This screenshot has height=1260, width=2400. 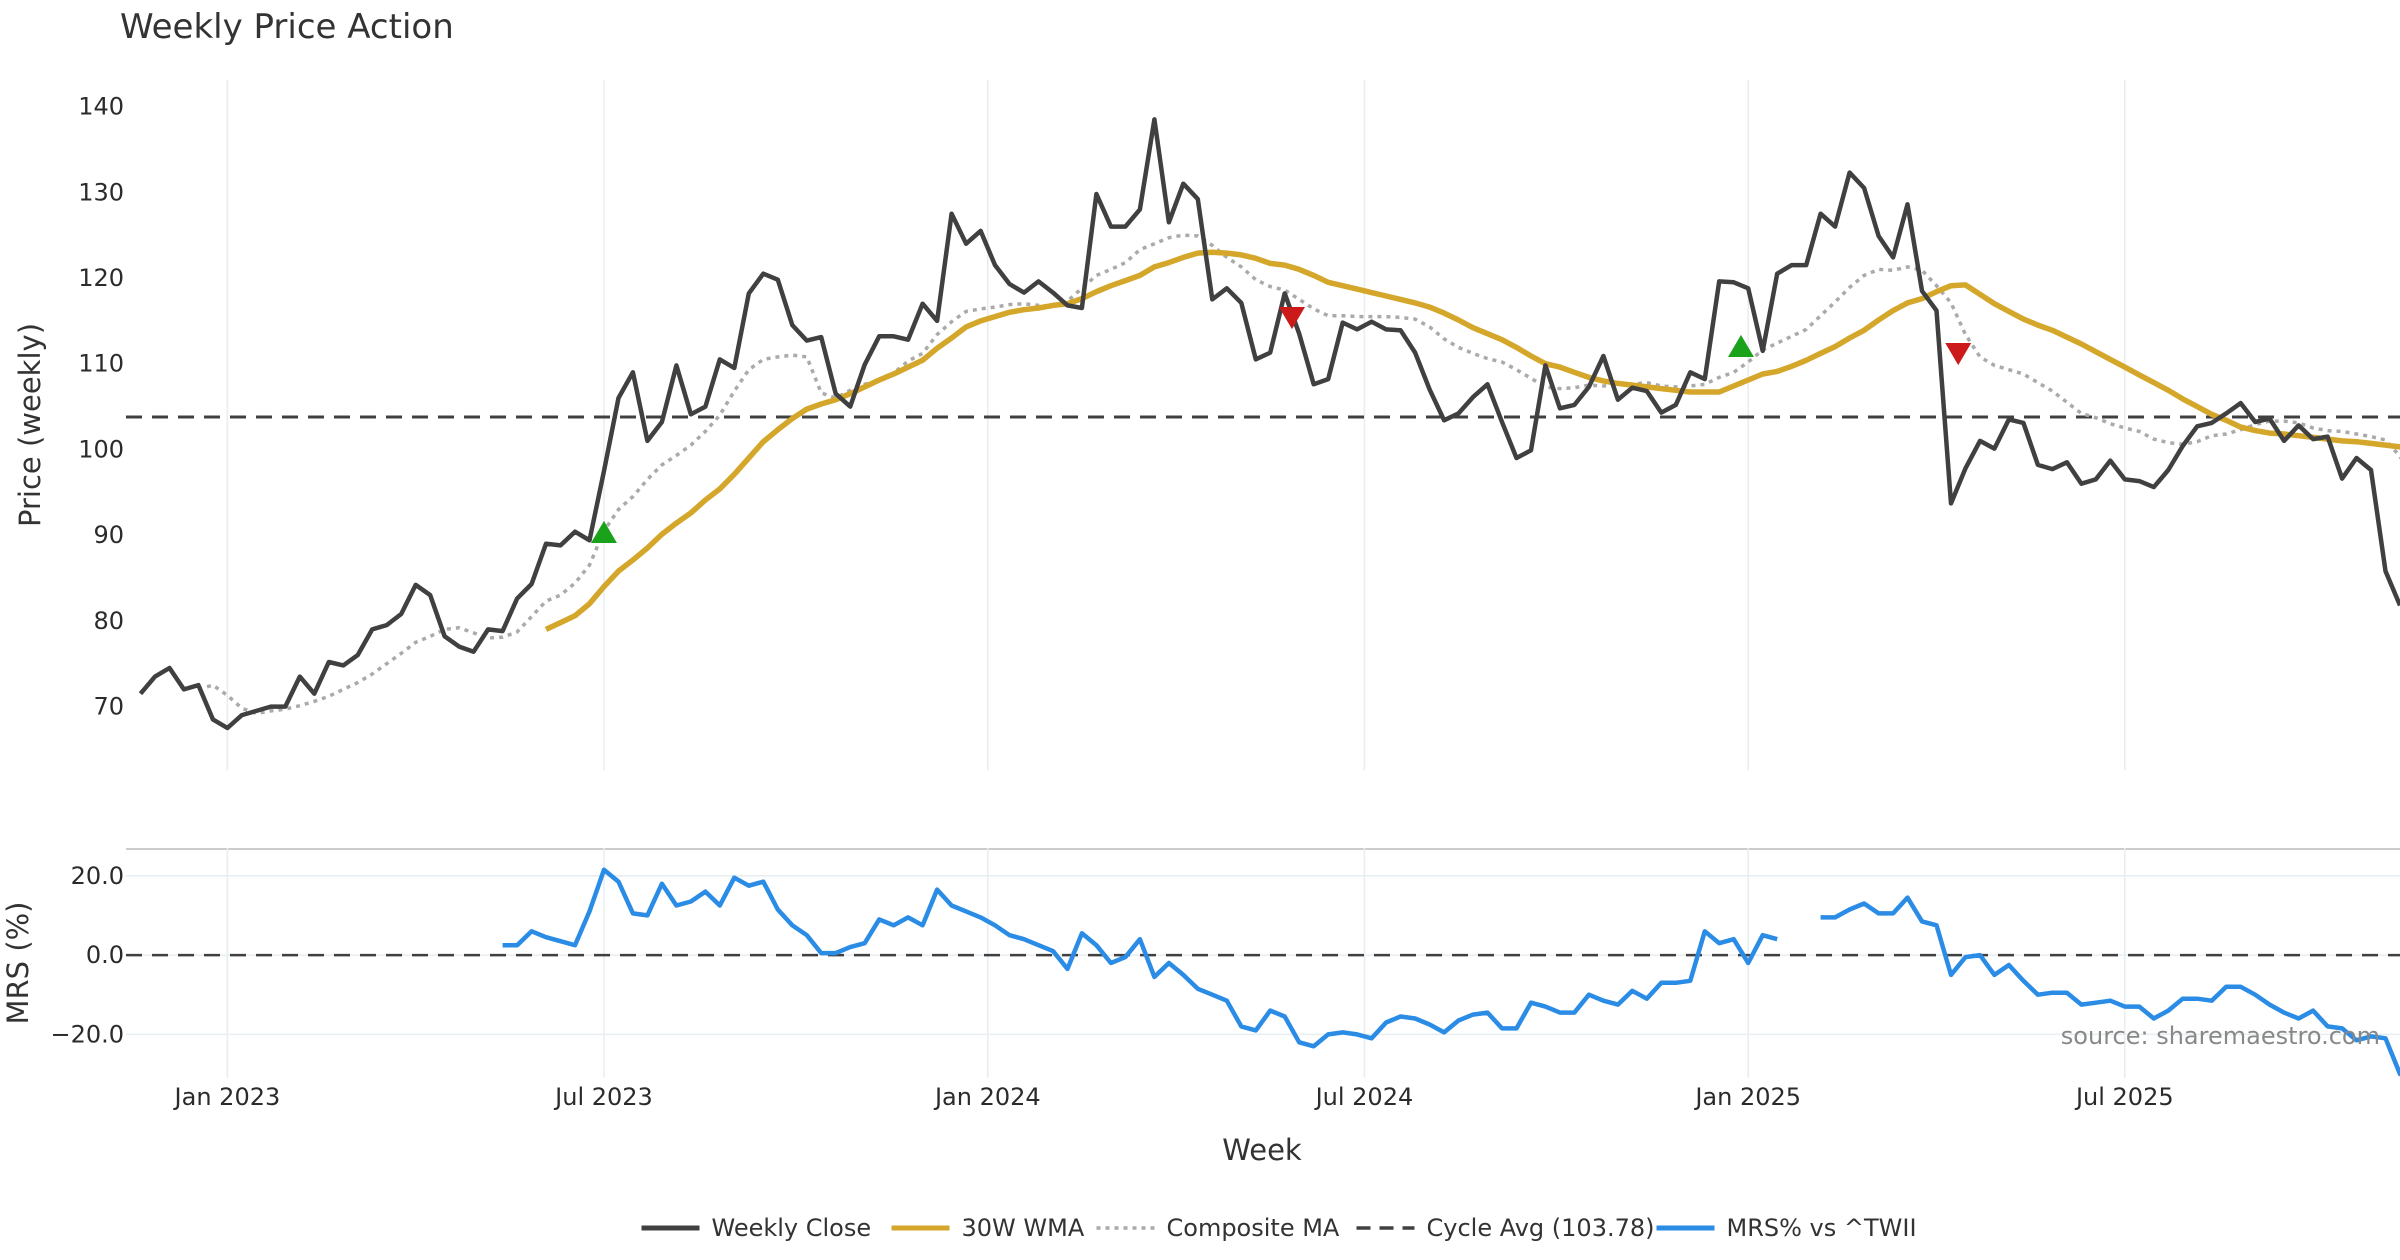 What do you see at coordinates (987, 1097) in the screenshot?
I see `x-tick-2: Jan 2024` at bounding box center [987, 1097].